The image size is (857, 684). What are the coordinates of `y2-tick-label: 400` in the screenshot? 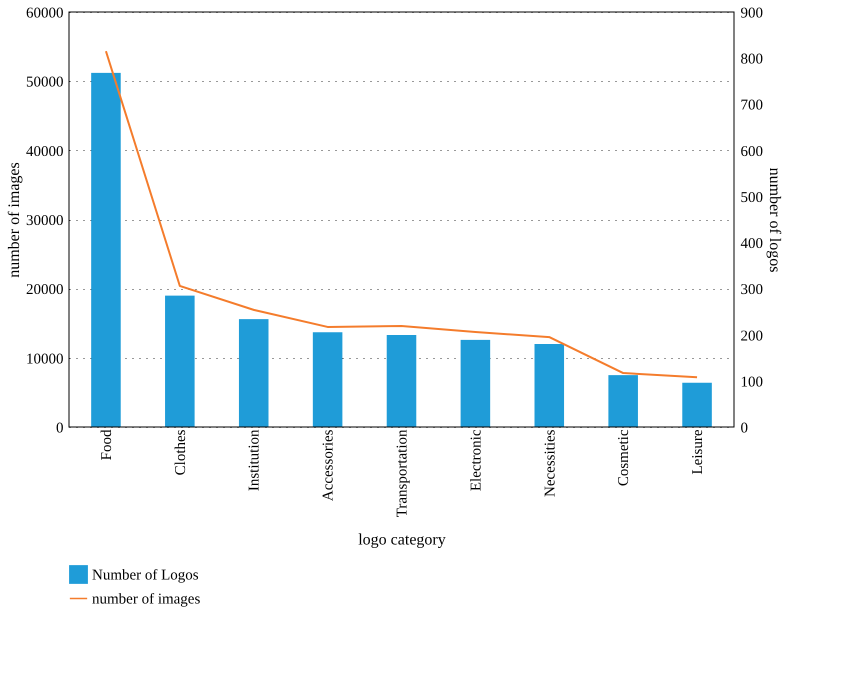 It's located at (751, 244).